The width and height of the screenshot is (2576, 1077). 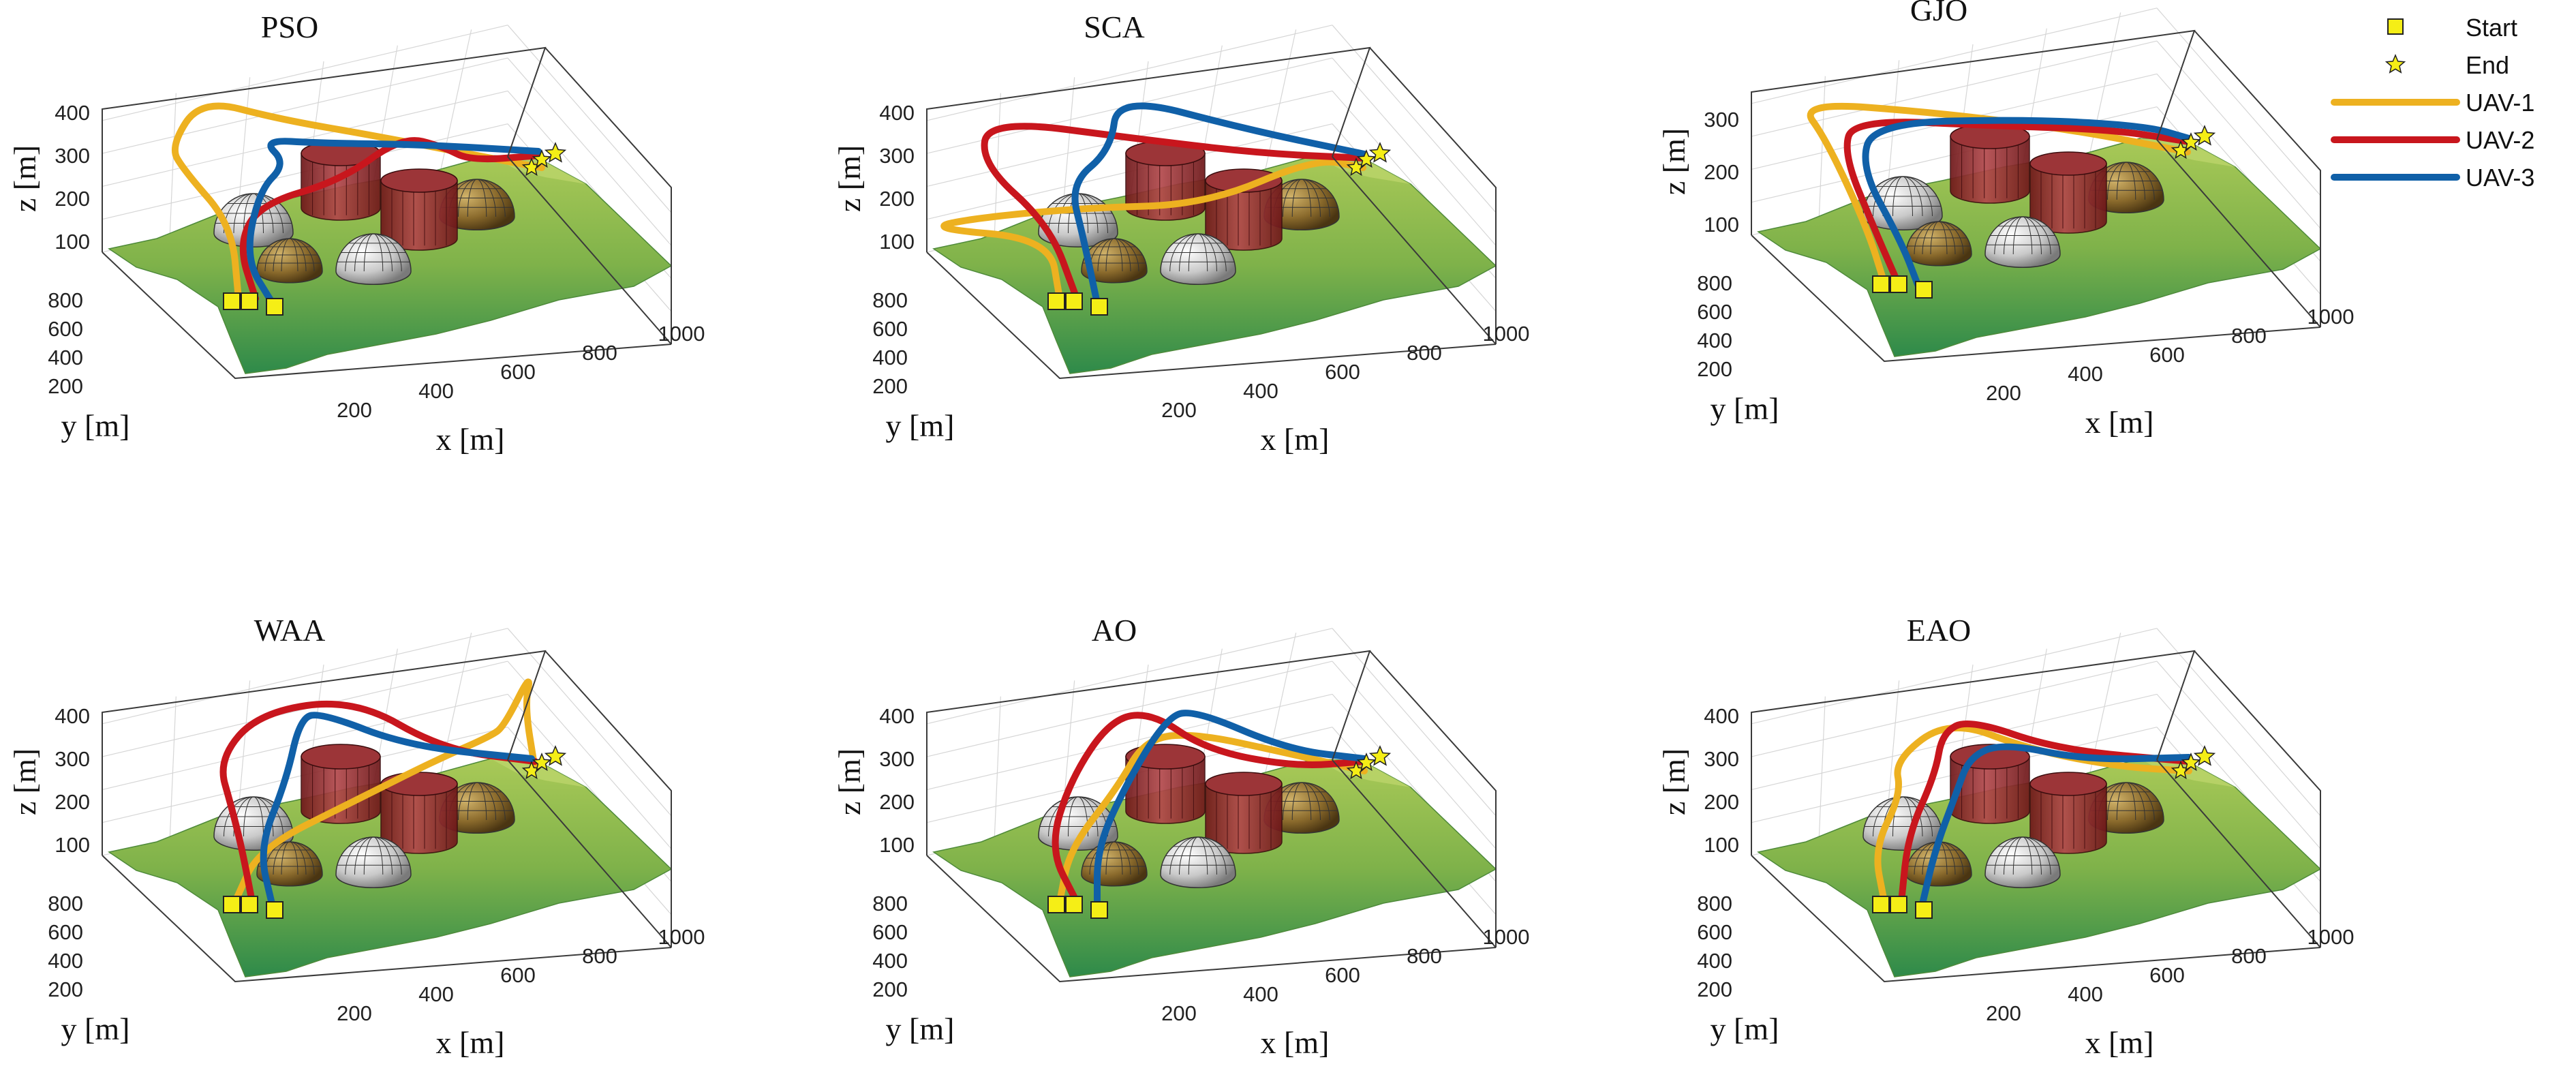 I want to click on panel-title: EAO, so click(x=1940, y=630).